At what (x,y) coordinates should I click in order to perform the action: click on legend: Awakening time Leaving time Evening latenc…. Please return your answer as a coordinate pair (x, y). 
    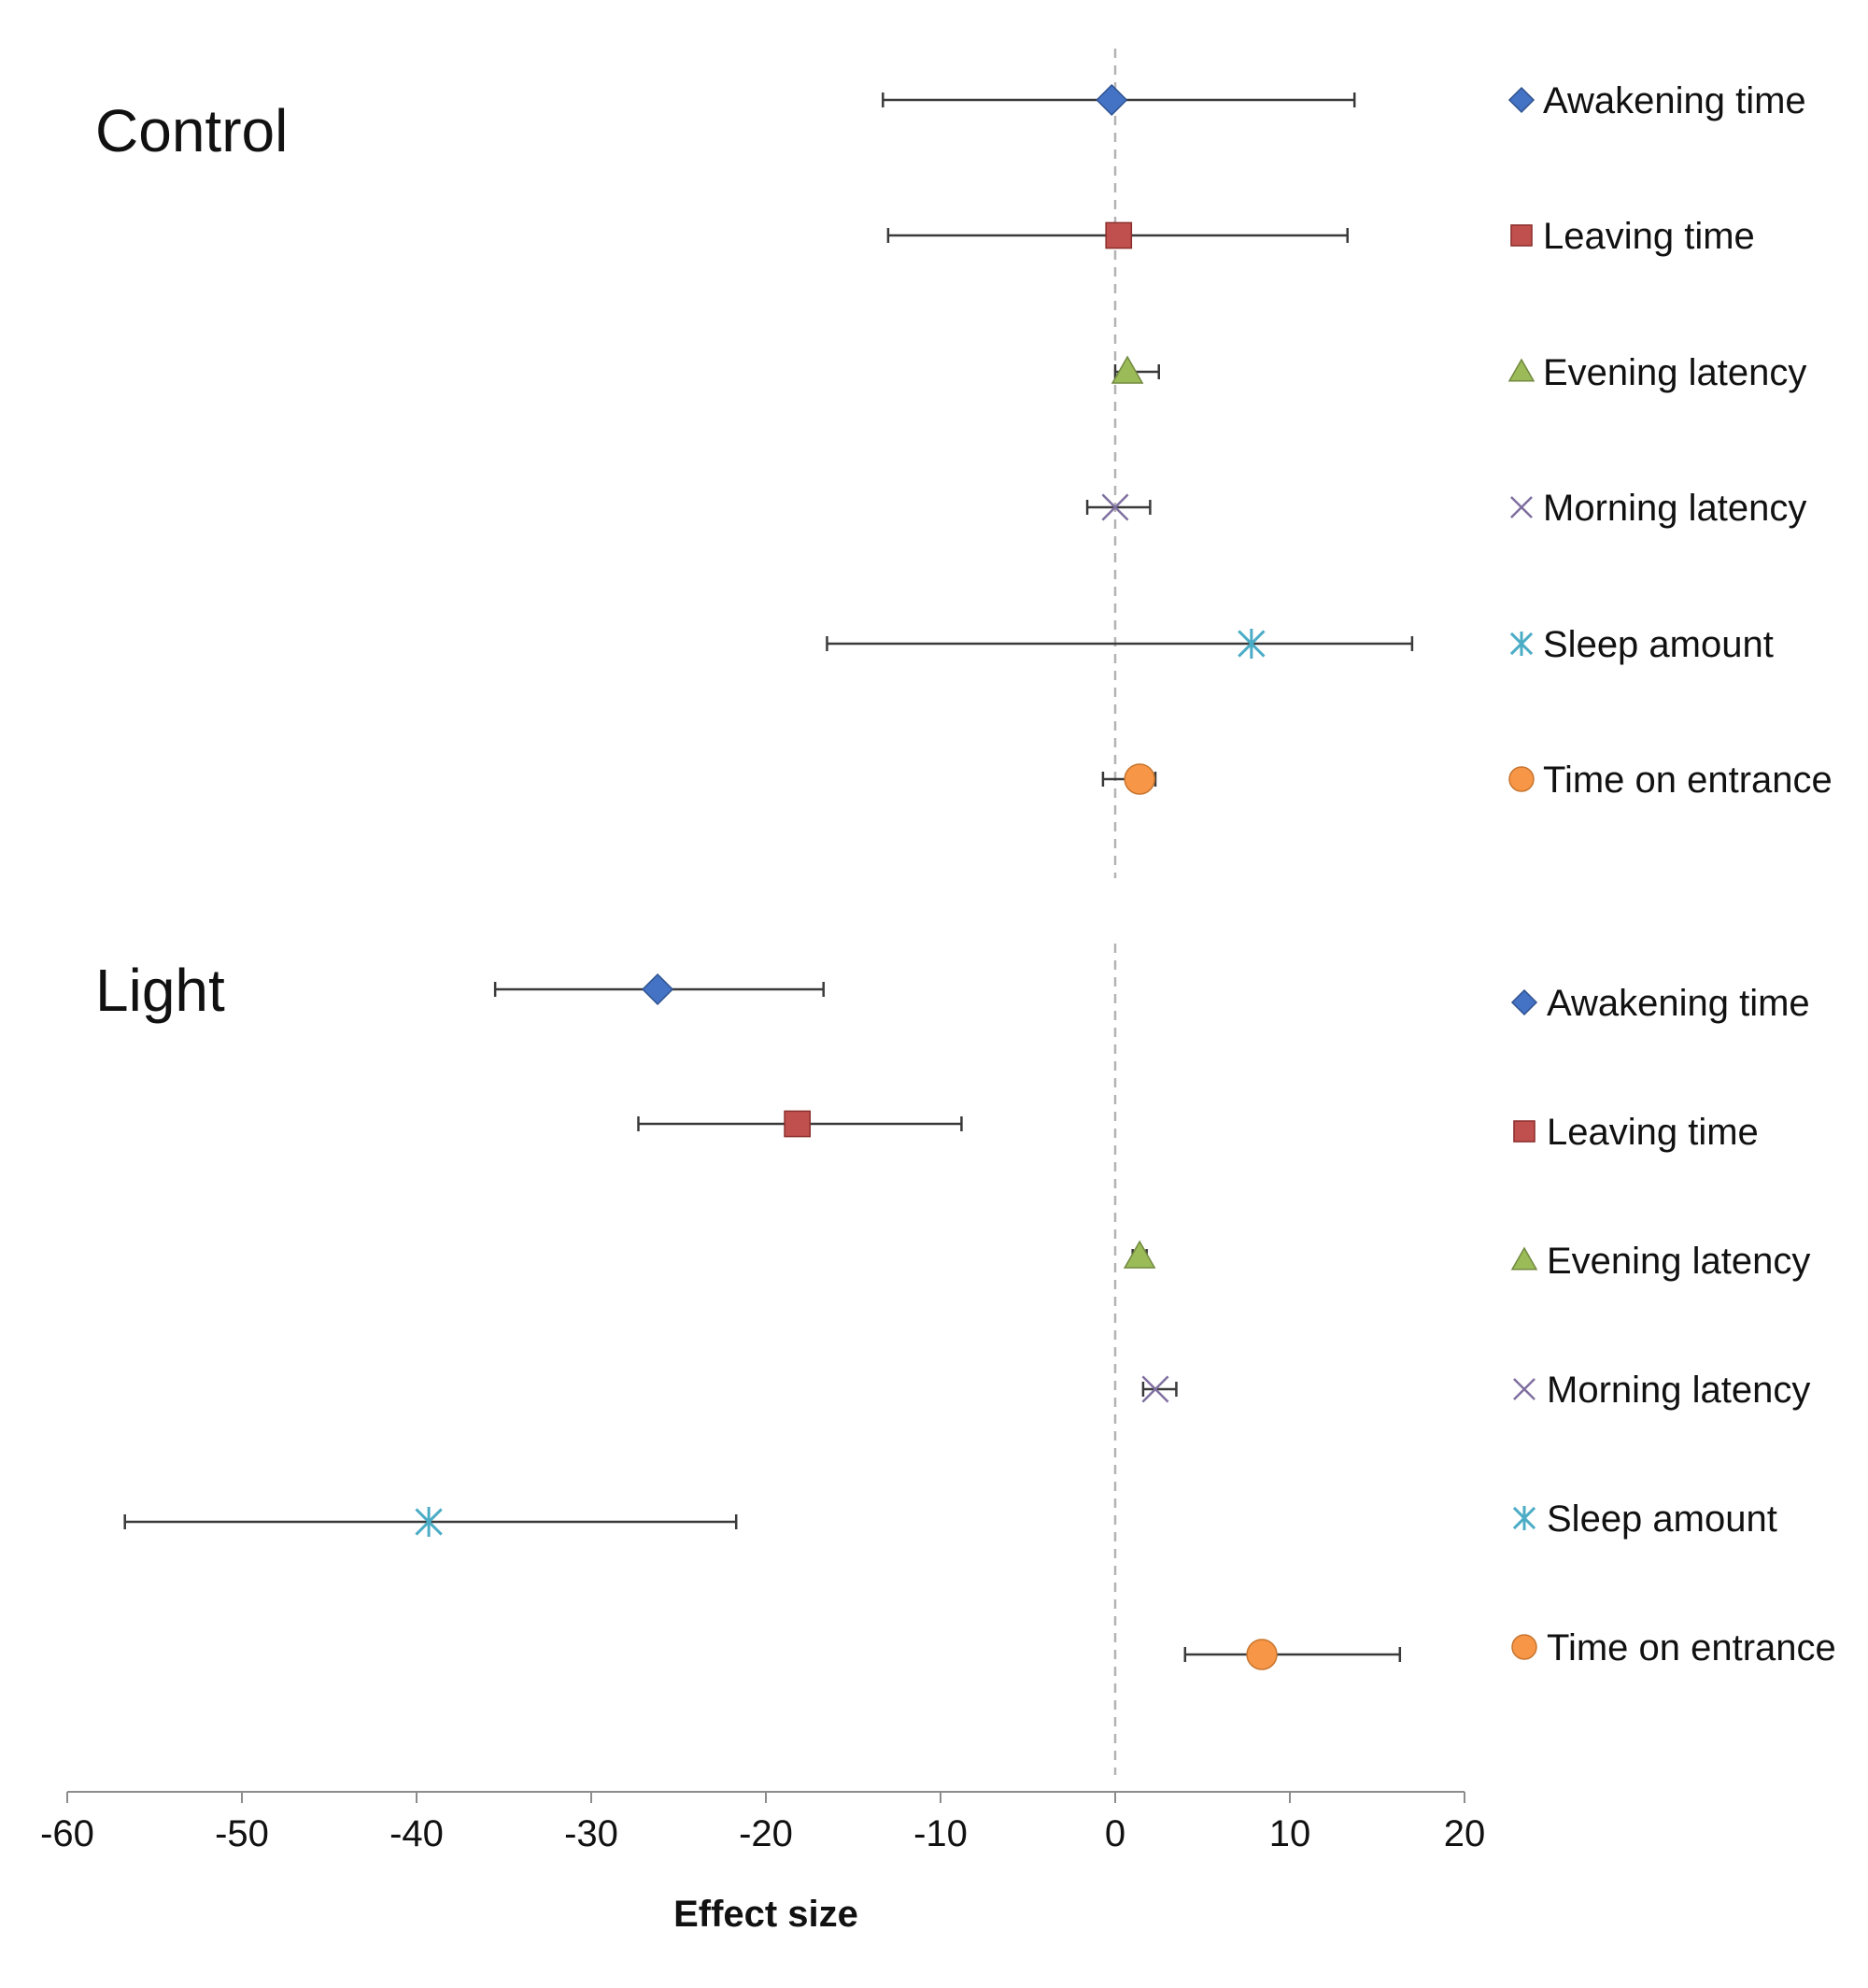
    Looking at the image, I should click on (1672, 874).